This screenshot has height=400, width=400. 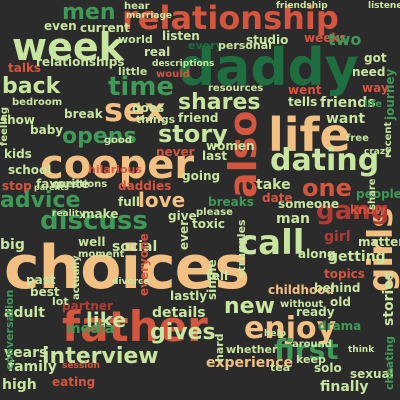 What do you see at coordinates (183, 332) in the screenshot?
I see `word-gives: gives` at bounding box center [183, 332].